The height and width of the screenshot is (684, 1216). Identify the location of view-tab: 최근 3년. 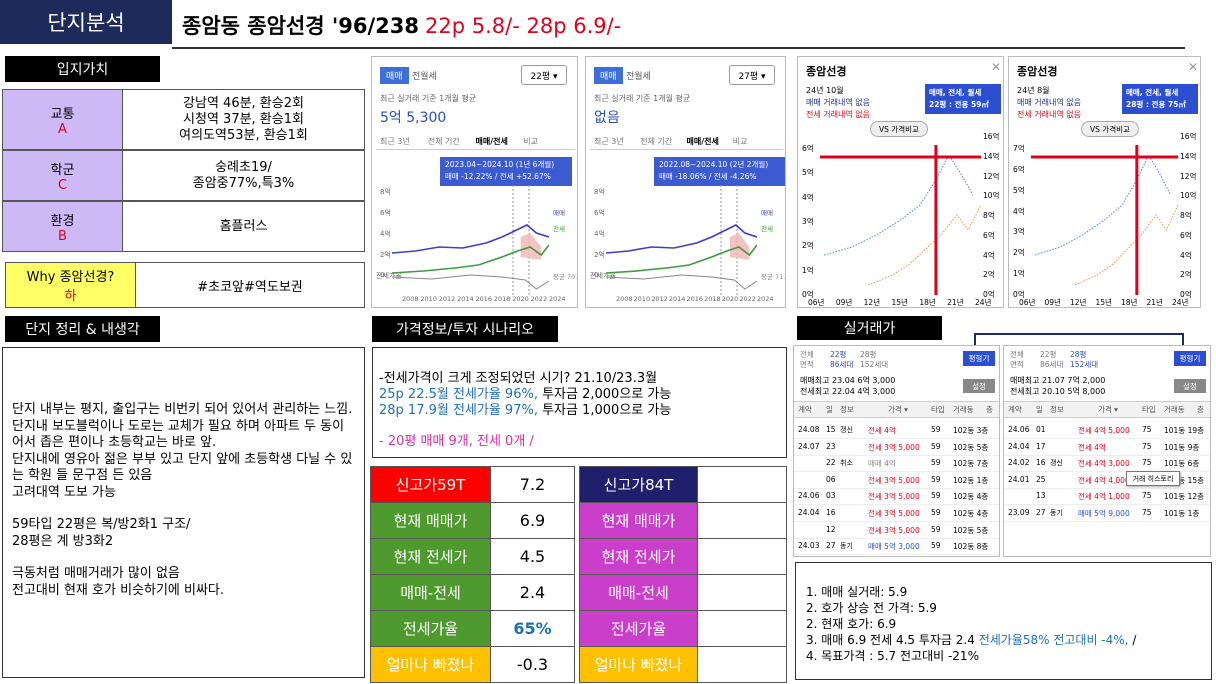
(609, 141).